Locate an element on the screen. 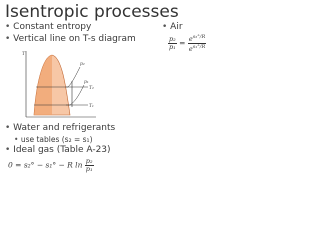 The image size is (320, 240). bullet: • Water and refrigerants is located at coordinates (60, 128).